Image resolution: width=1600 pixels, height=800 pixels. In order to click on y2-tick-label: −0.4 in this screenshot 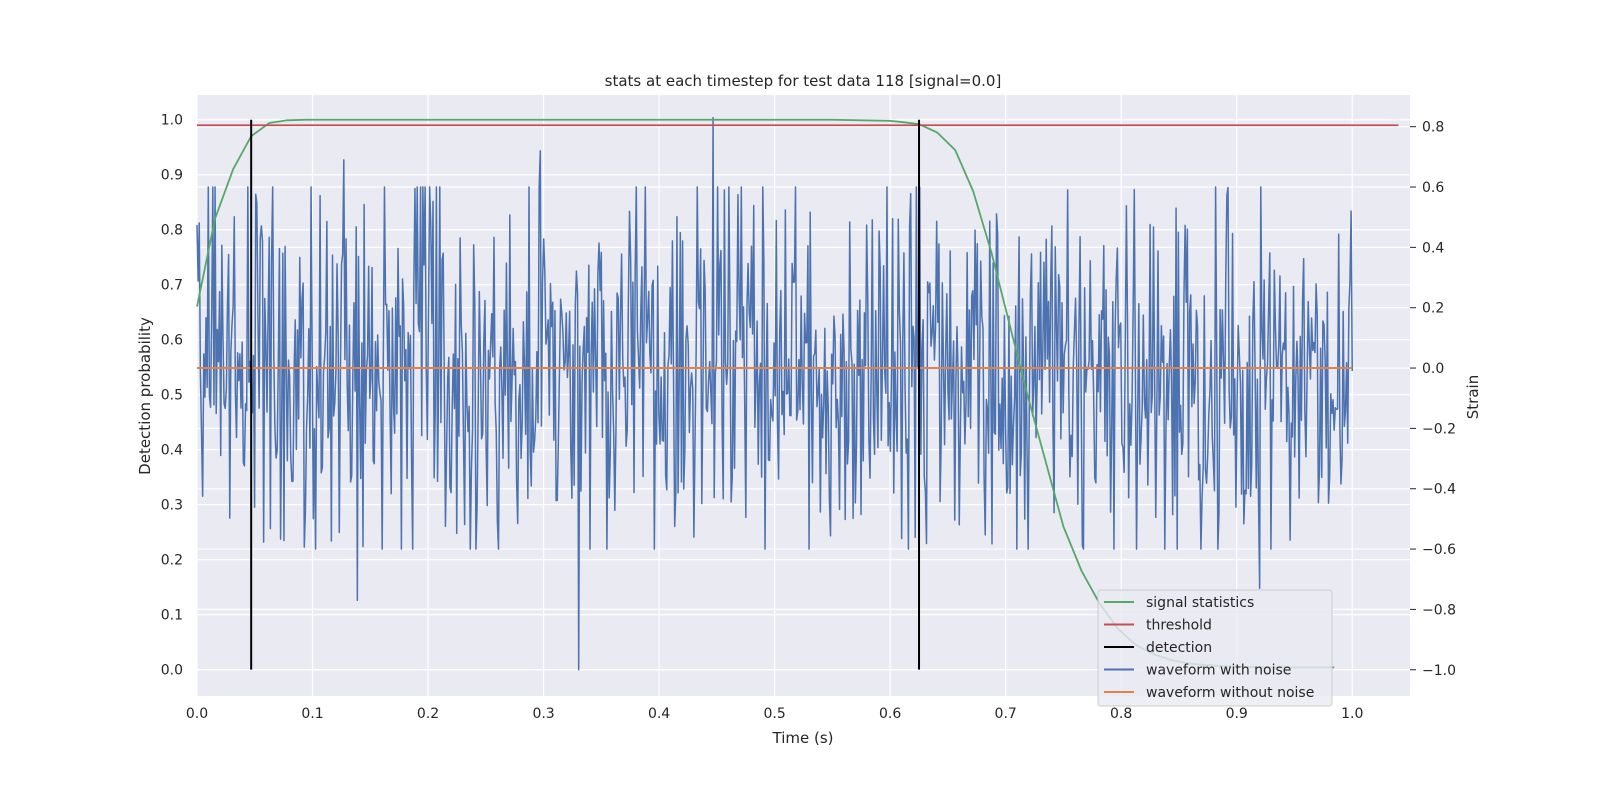, I will do `click(1439, 490)`.